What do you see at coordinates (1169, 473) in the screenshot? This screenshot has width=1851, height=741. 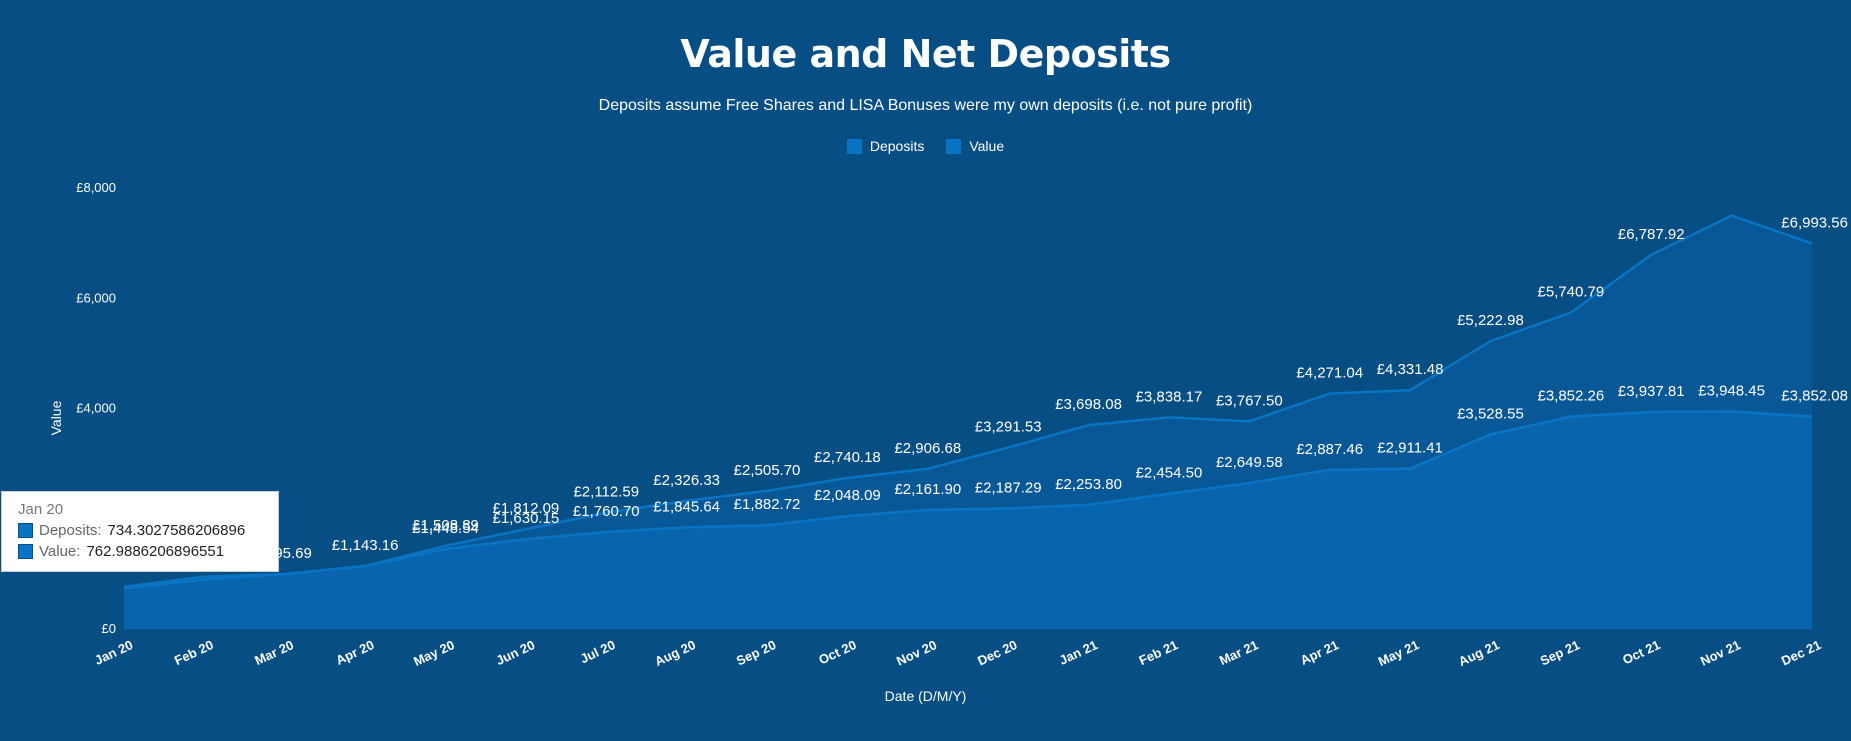 I see `deposits-data-label: £2,454.50` at bounding box center [1169, 473].